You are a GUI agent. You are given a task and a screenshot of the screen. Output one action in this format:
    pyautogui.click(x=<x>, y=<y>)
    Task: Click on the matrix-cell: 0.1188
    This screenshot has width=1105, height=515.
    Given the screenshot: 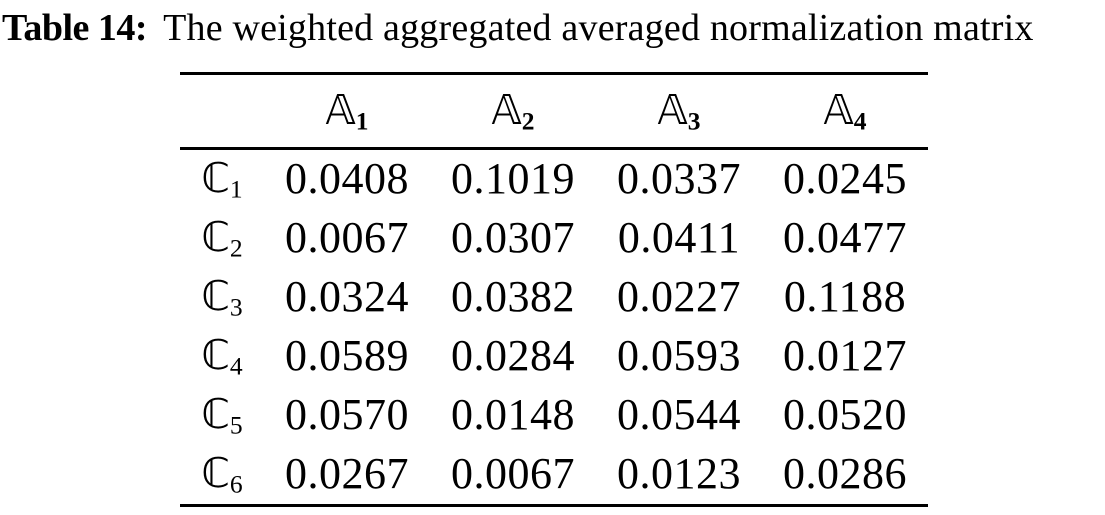 What is the action you would take?
    pyautogui.click(x=845, y=297)
    